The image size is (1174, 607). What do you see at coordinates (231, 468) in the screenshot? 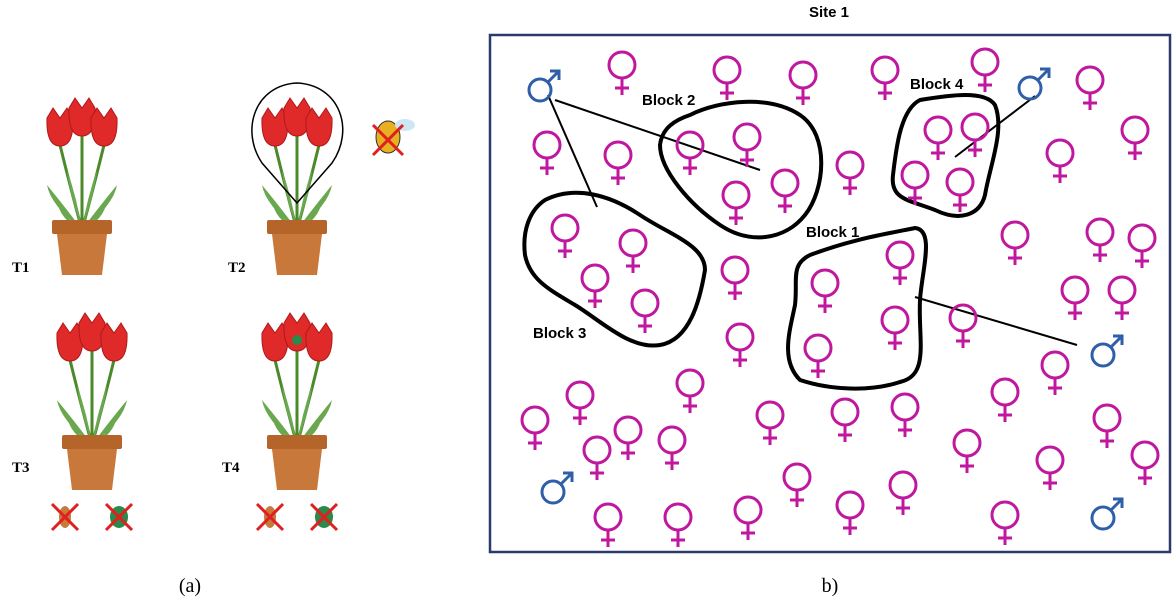
I see `treatment-label: T4` at bounding box center [231, 468].